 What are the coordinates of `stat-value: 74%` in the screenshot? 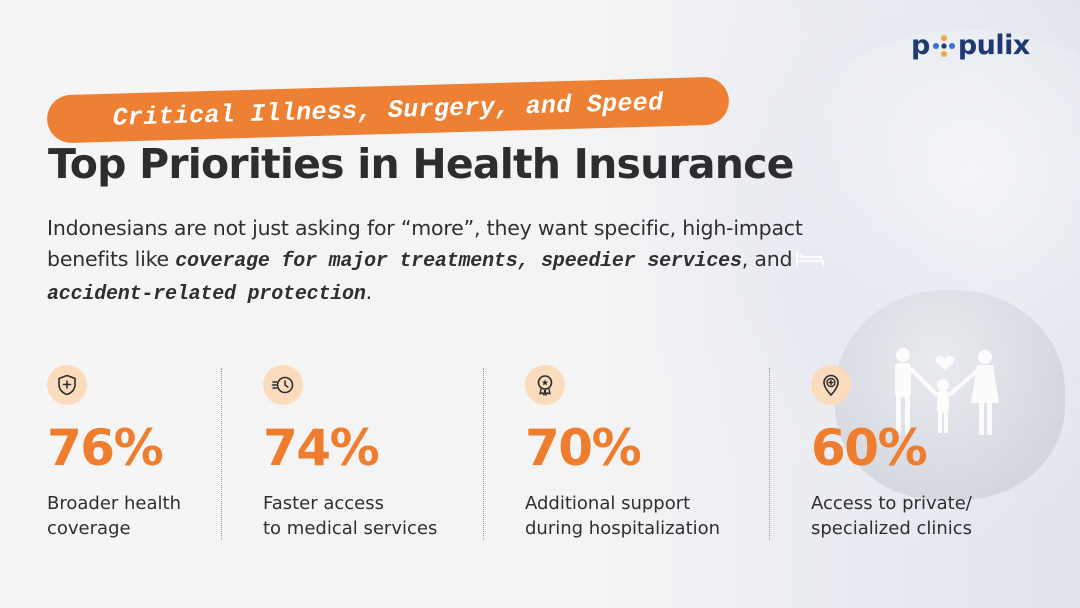 It's located at (321, 448).